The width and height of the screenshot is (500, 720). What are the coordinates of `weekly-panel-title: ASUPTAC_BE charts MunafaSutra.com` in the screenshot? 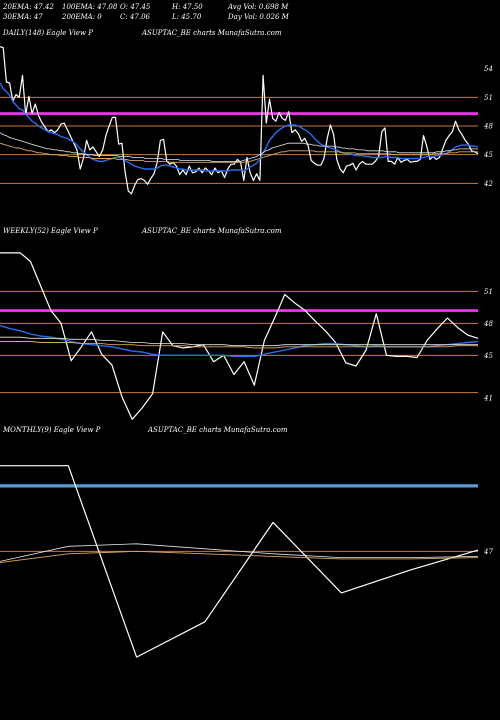 It's located at (212, 231).